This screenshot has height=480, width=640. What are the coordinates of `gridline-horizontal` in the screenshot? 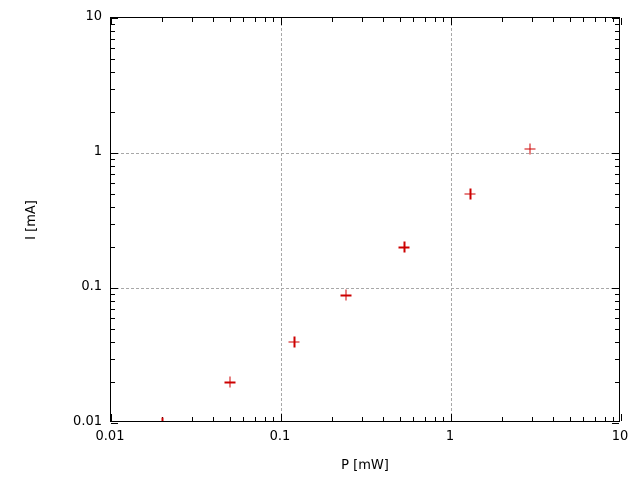 It's located at (365, 153).